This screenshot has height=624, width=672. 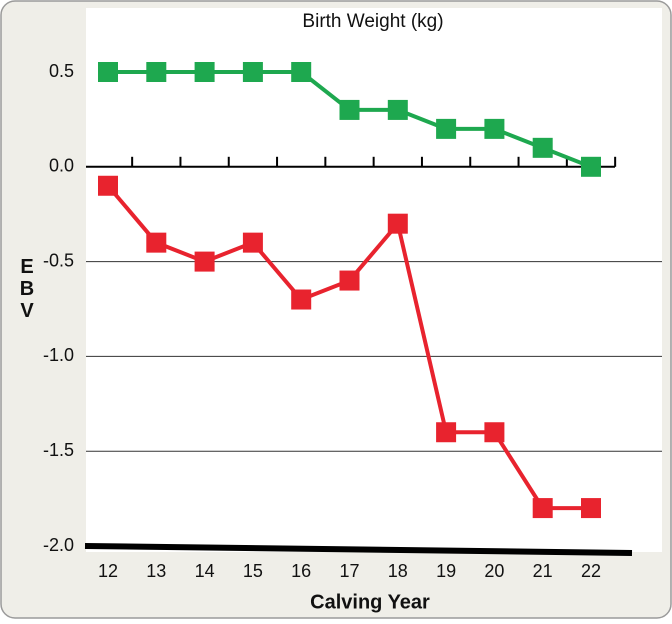 What do you see at coordinates (58, 260) in the screenshot?
I see `y-tick-label: -0.5` at bounding box center [58, 260].